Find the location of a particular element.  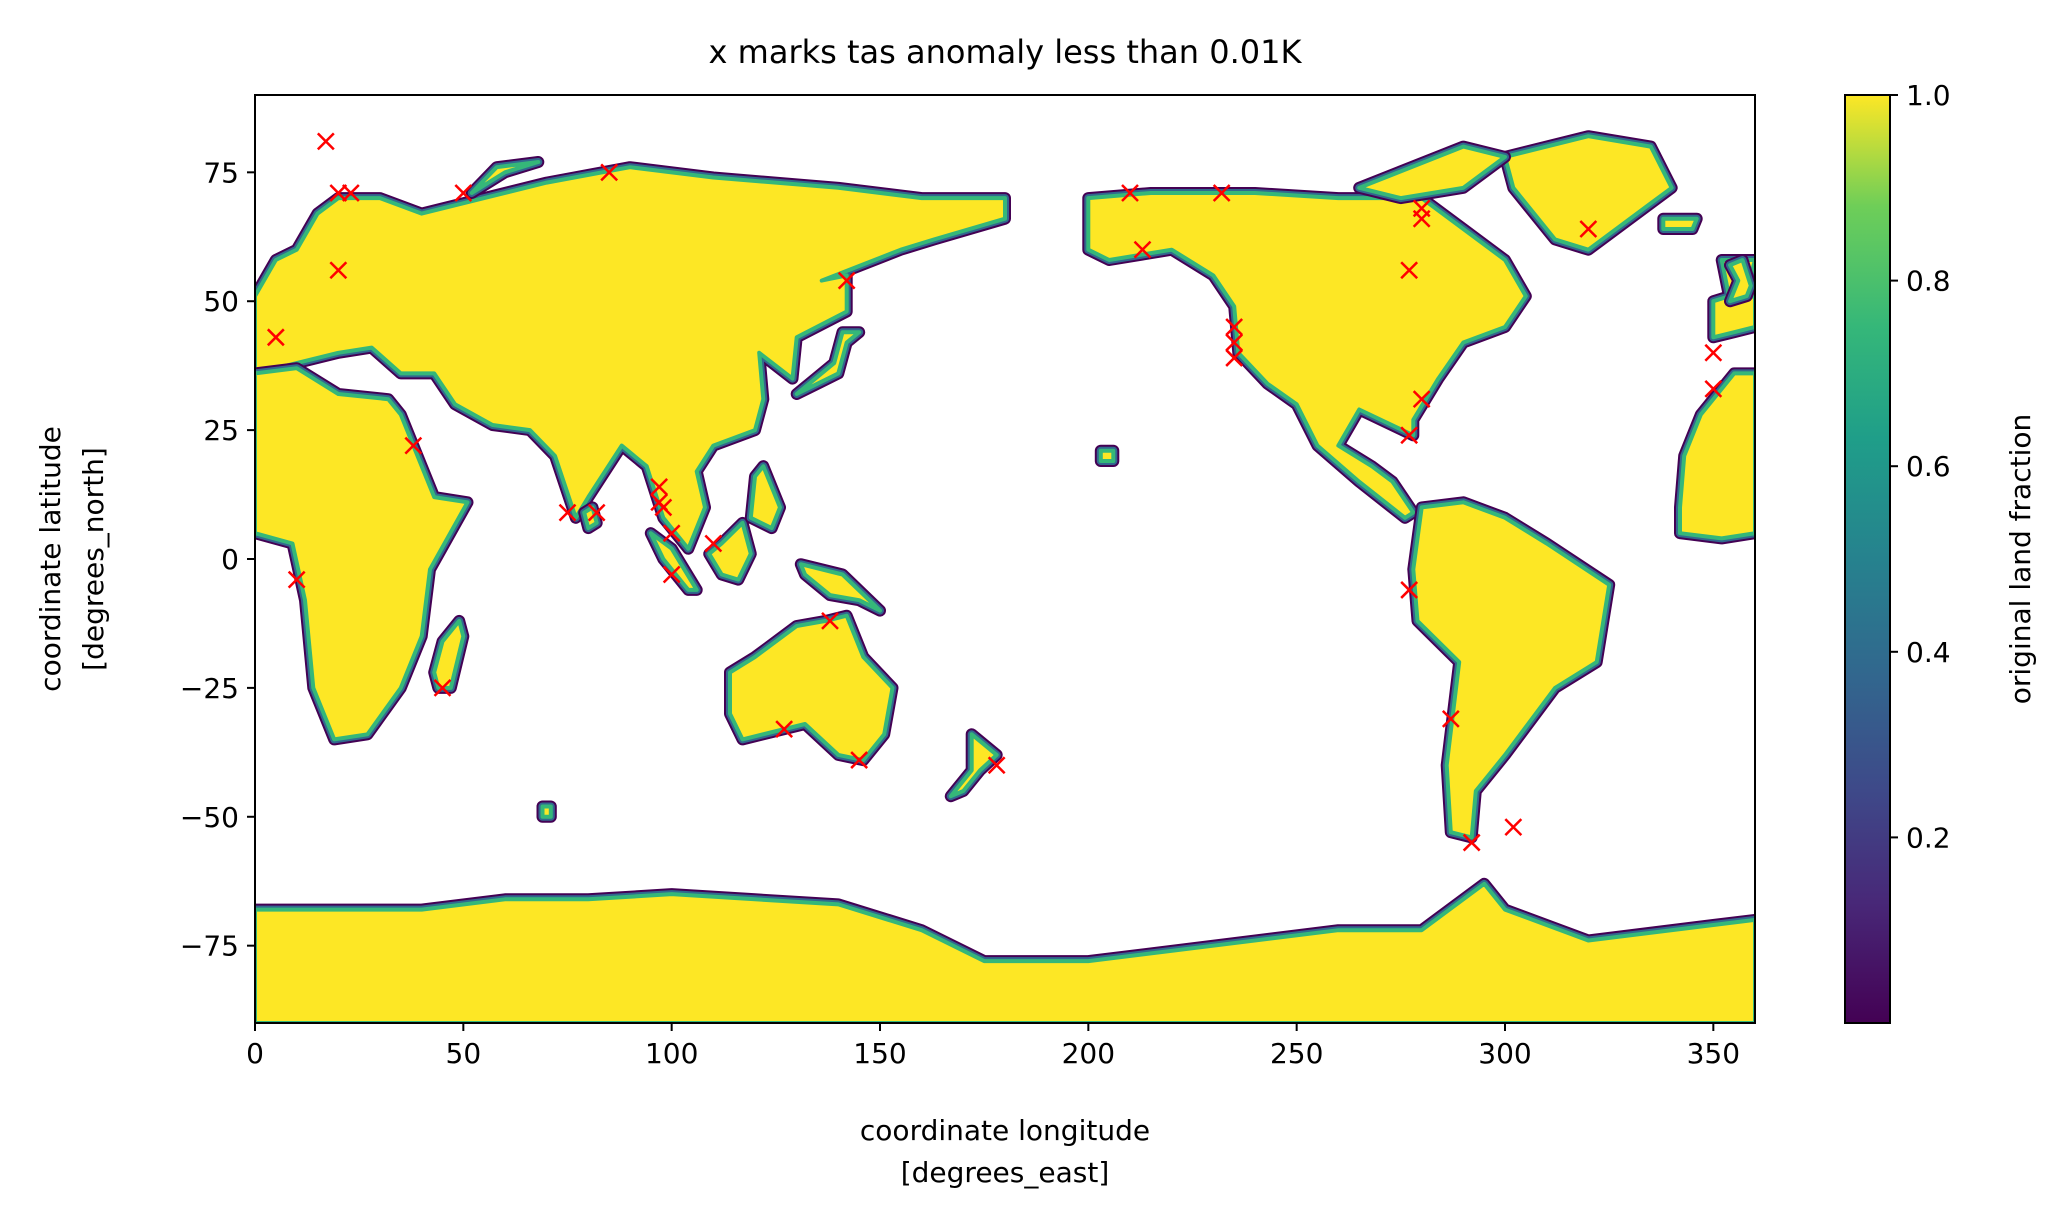

y-tick-label: −75 is located at coordinates (209, 946).